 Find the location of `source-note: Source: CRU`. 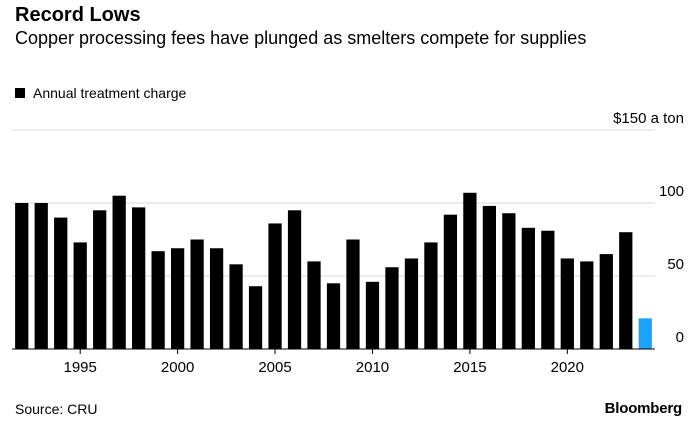

source-note: Source: CRU is located at coordinates (56, 409).